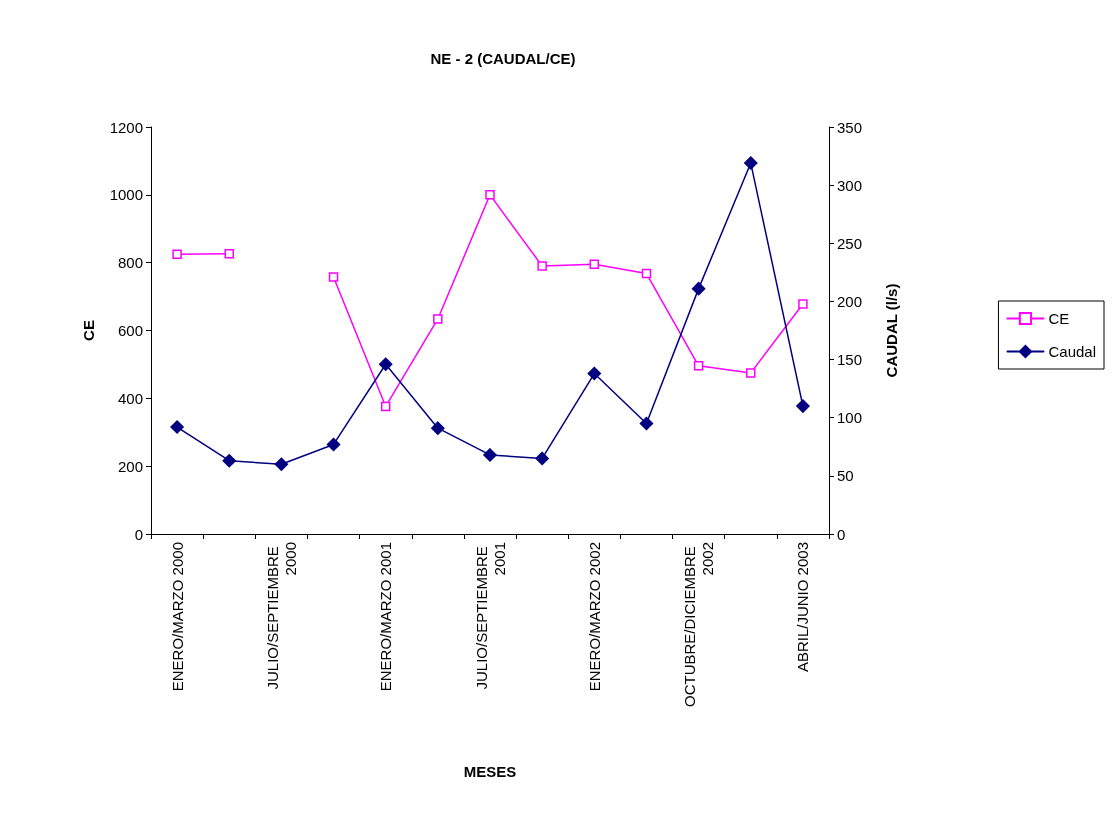  I want to click on y2-tick-label: 100, so click(850, 418).